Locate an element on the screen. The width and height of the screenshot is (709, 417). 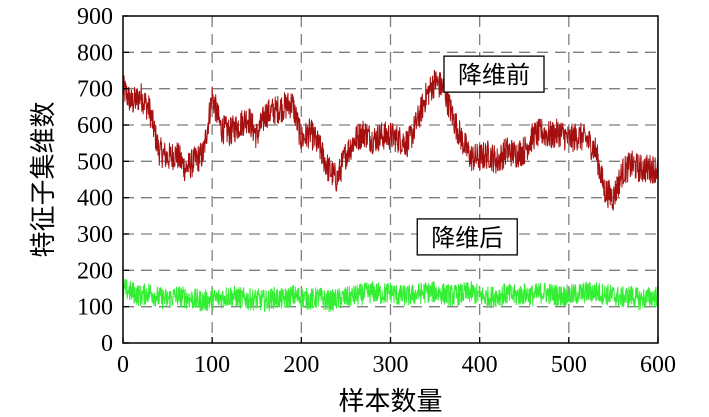
y-tick-label: 400 is located at coordinates (95, 199).